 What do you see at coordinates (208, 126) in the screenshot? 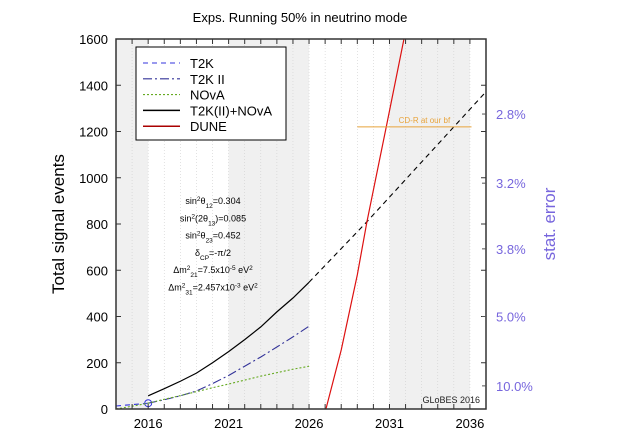
I see `legend-label: DUNE` at bounding box center [208, 126].